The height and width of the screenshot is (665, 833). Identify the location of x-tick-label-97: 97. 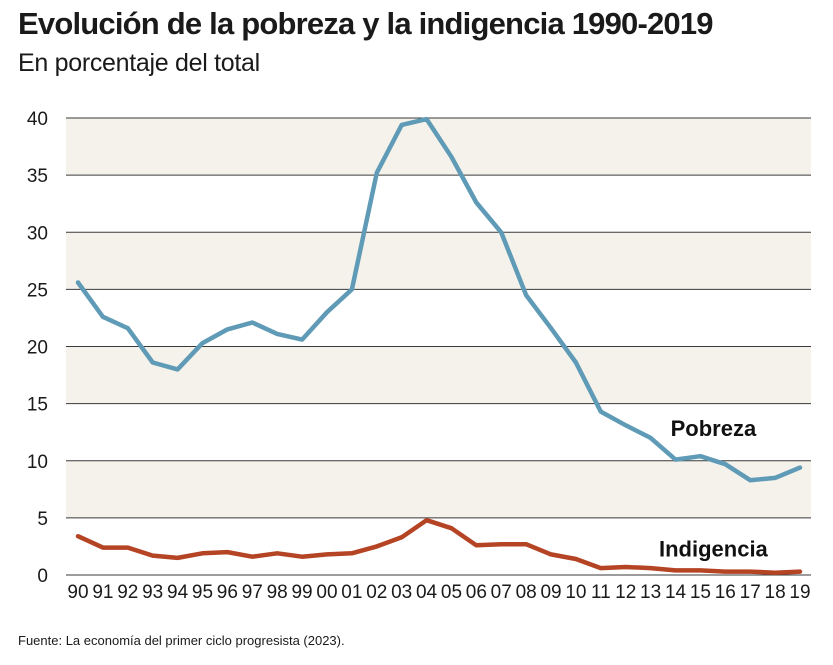
(252, 592).